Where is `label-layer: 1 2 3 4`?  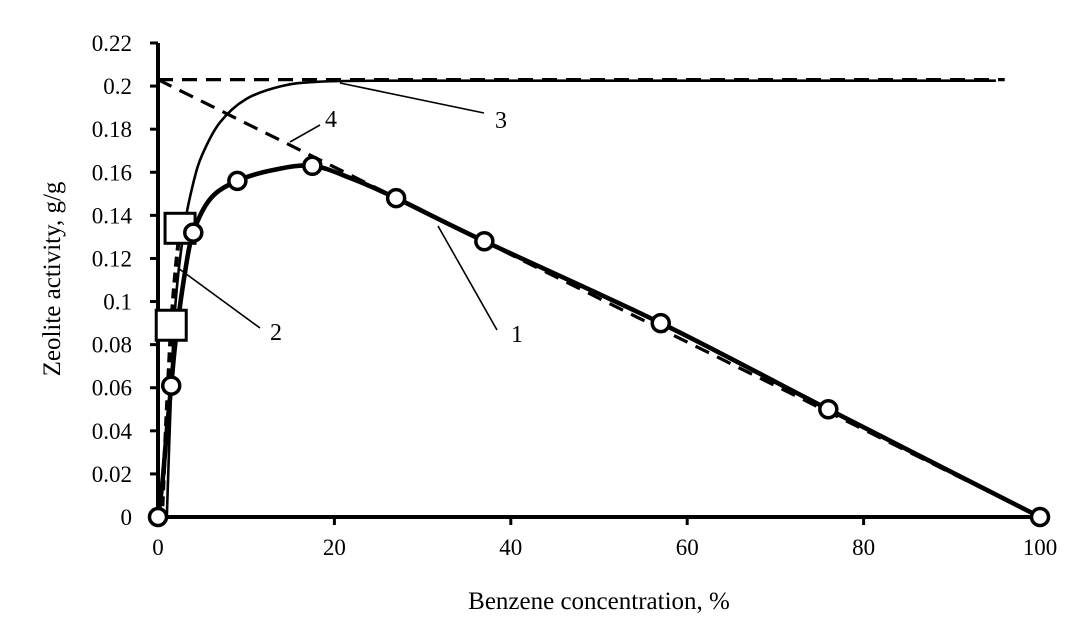
label-layer: 1 2 3 4 is located at coordinates (396, 227).